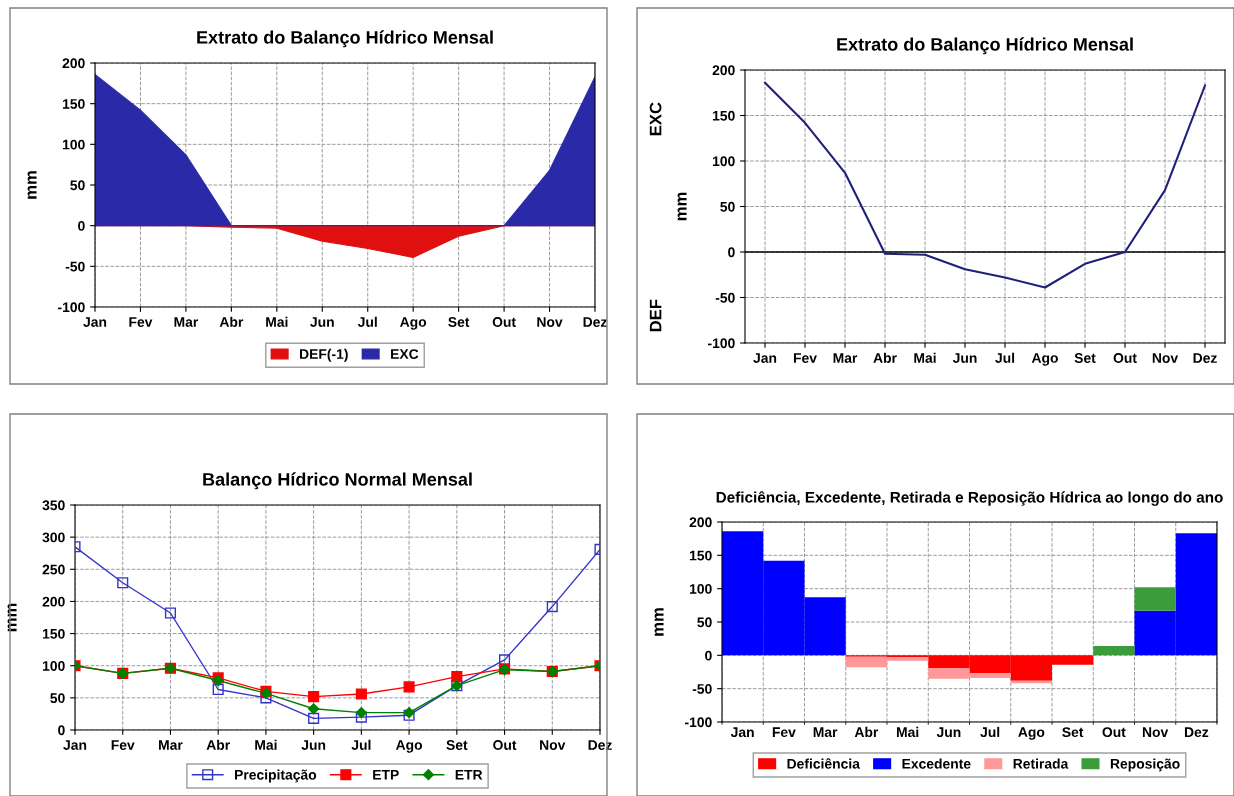 This screenshot has width=1234, height=796. Describe the element at coordinates (1041, 763) in the screenshot. I see `legend-label: Retirada` at that location.